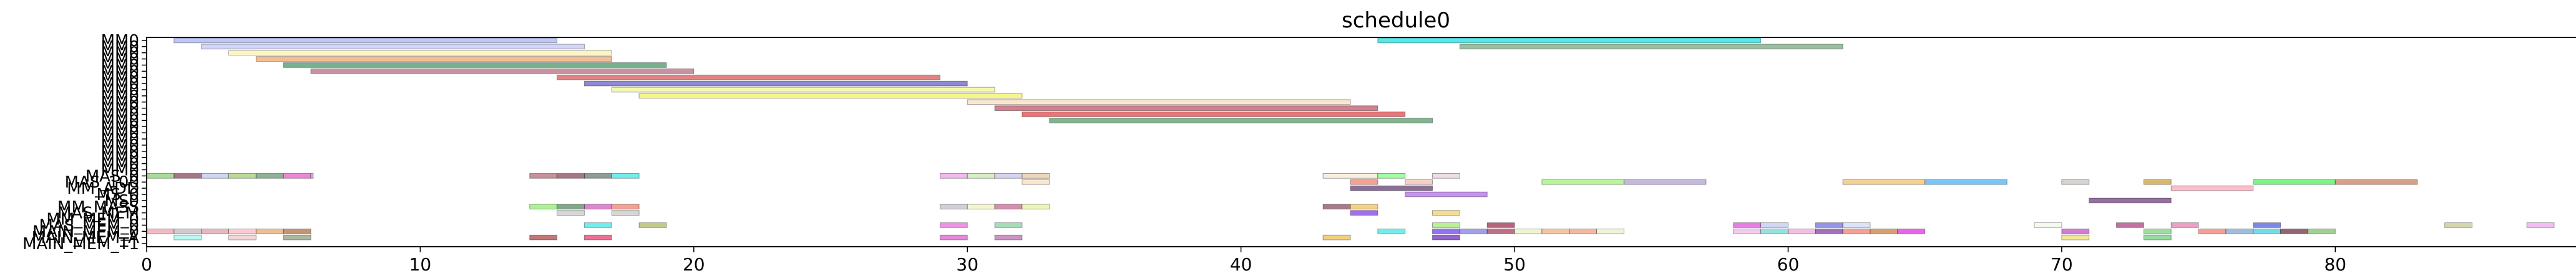 This screenshot has width=2576, height=276. What do you see at coordinates (98, 207) in the screenshot?
I see `y-tick-label: MM_MASS` at bounding box center [98, 207].